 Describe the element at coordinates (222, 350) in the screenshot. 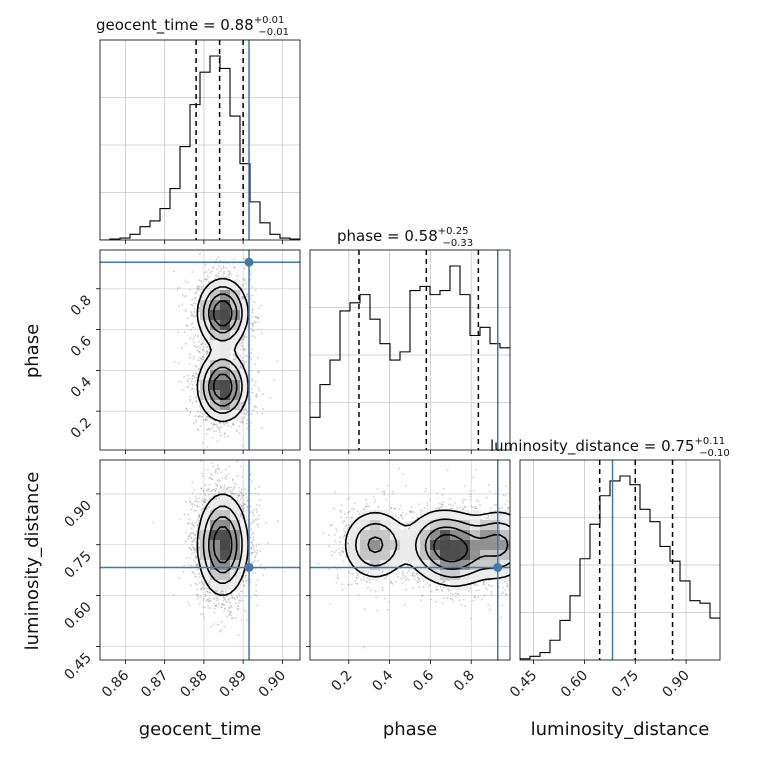

I see `contour-line` at that location.